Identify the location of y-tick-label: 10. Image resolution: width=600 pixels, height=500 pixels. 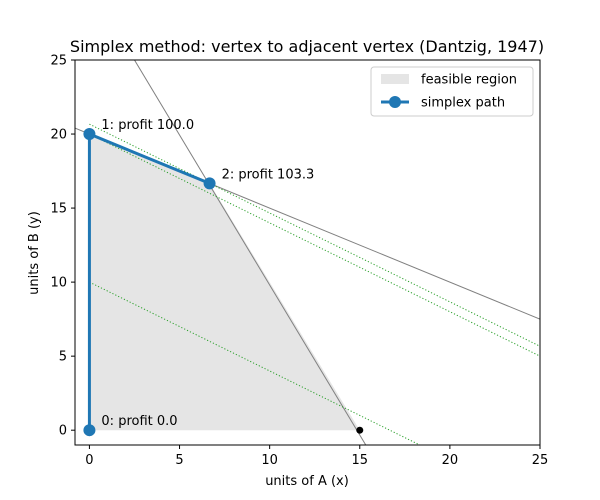
(58, 283).